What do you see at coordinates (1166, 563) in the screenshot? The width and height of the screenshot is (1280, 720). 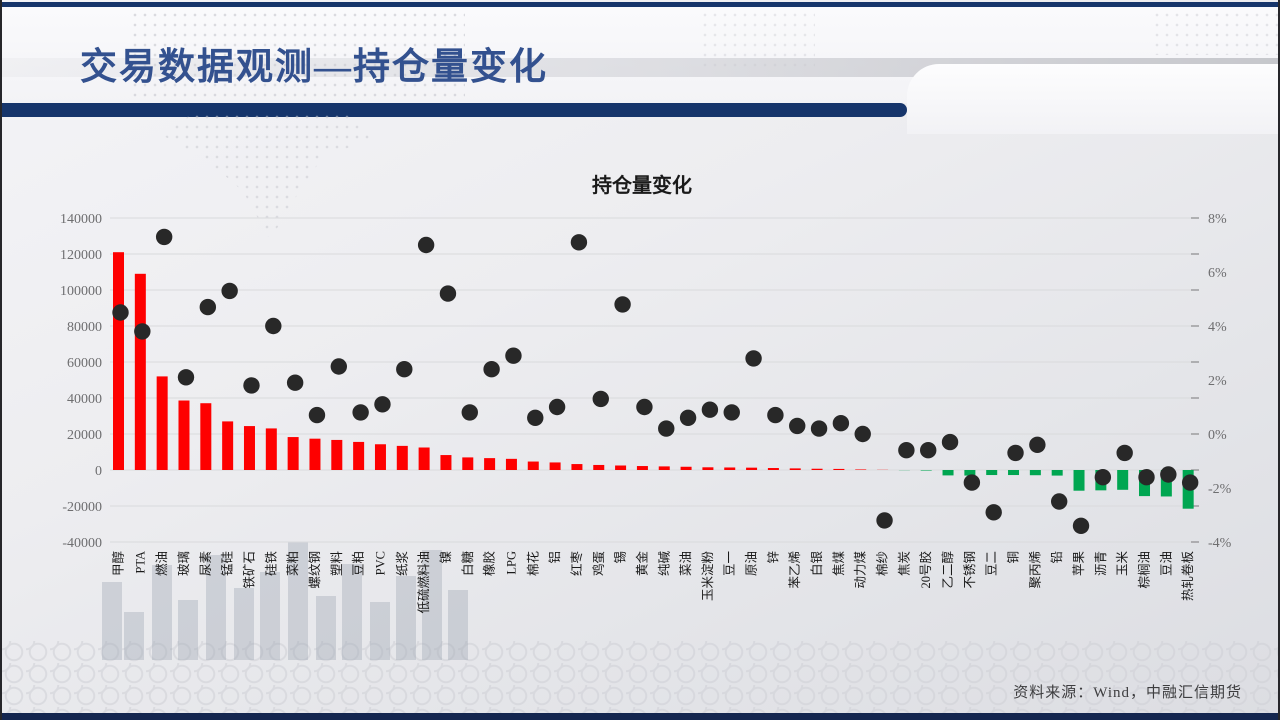 I see `x-axis-label: 豆油` at bounding box center [1166, 563].